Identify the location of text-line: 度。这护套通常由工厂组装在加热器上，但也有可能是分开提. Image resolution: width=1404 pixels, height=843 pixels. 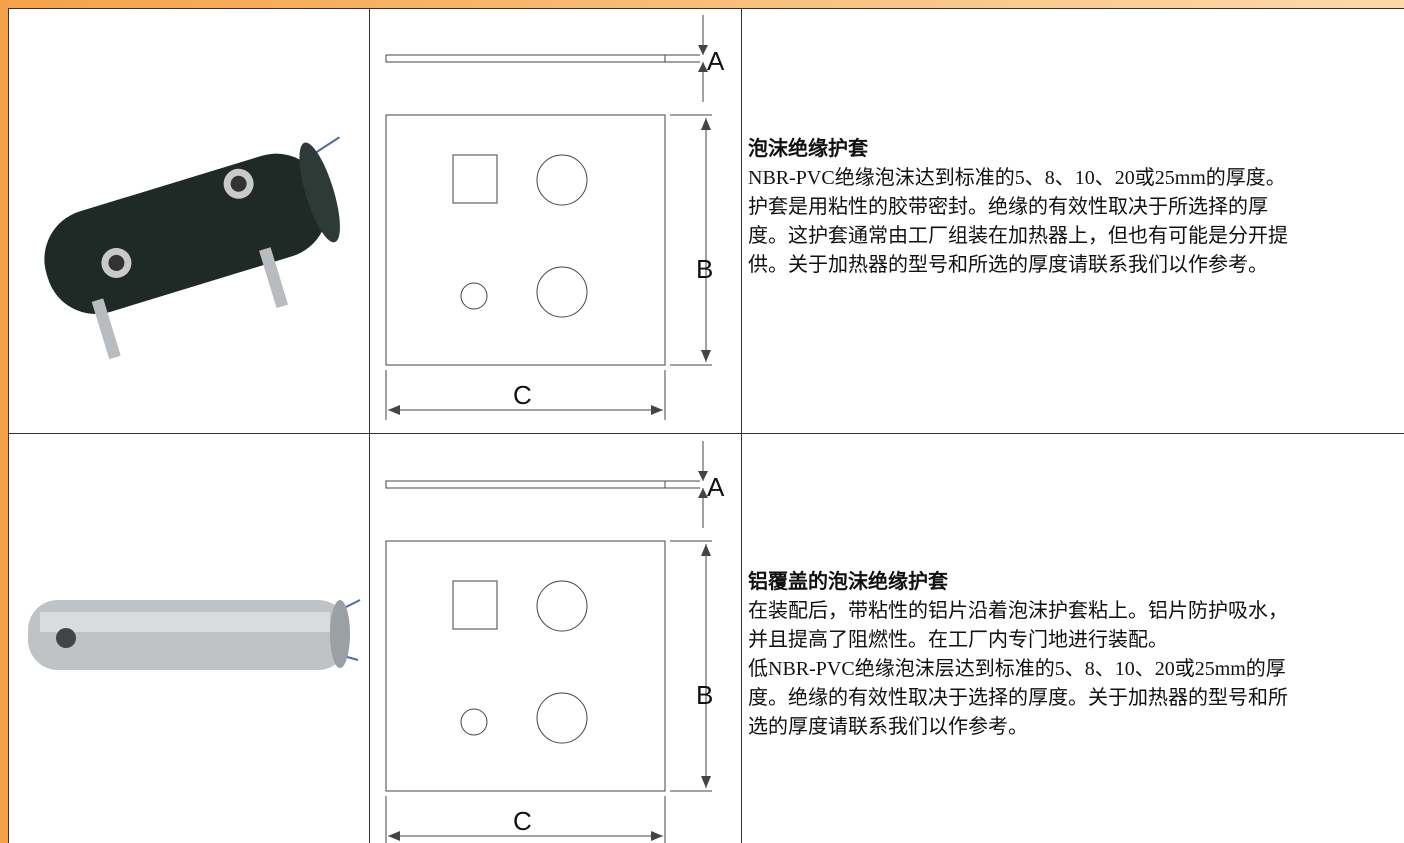
(1018, 236).